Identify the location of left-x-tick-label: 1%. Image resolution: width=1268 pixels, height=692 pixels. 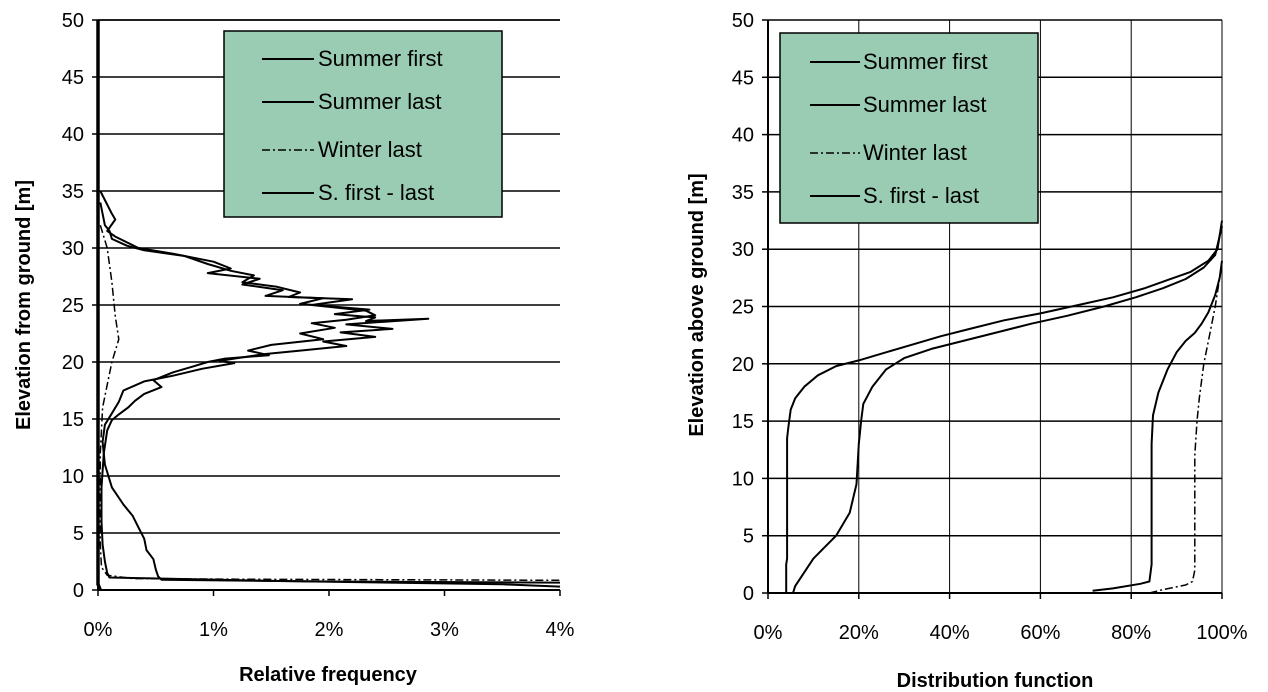
(213, 630).